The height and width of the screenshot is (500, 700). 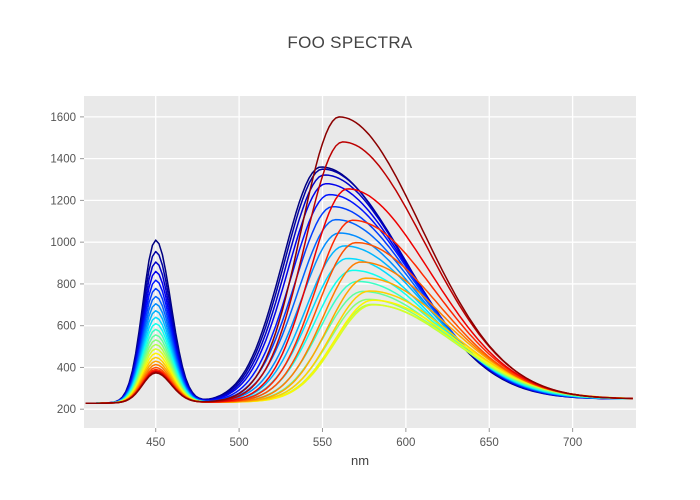 I want to click on x-tick-label: 600, so click(x=405, y=443).